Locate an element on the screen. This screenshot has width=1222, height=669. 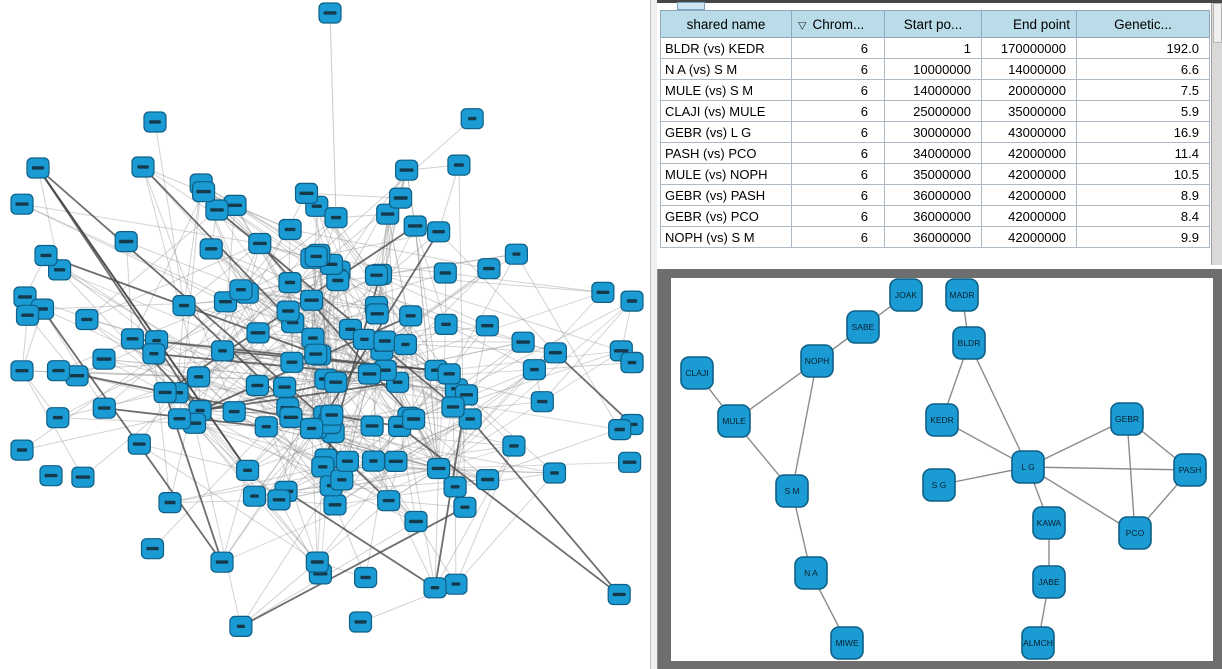
node-JOAK: JOAK is located at coordinates (906, 295).